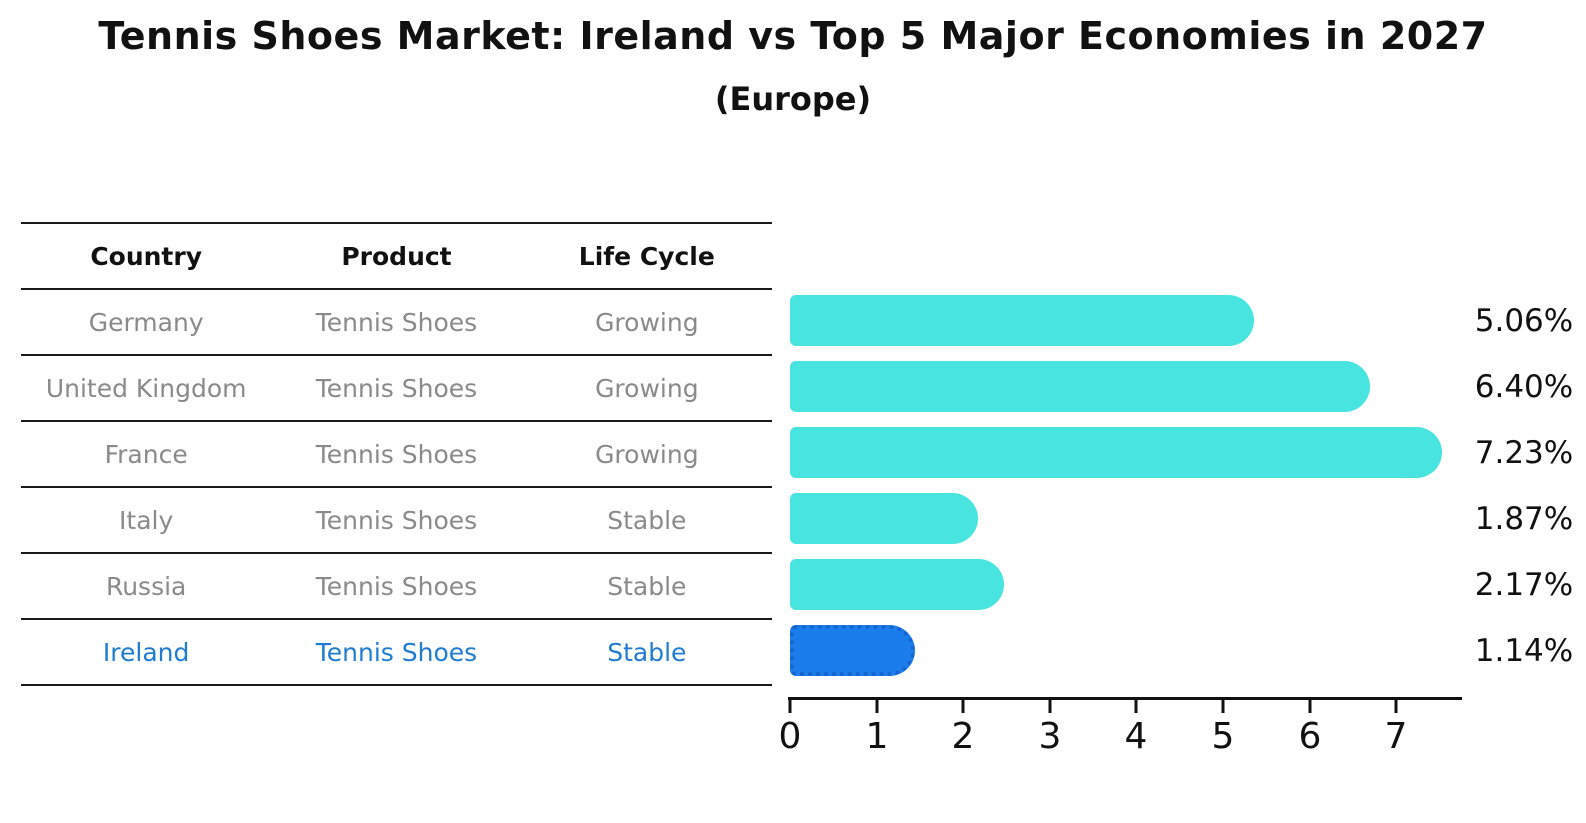 This screenshot has height=823, width=1586. Describe the element at coordinates (1524, 486) in the screenshot. I see `value-label-column: 5.06% 6.40% 7.23% 1.87% 2.17% 1.14%` at that location.